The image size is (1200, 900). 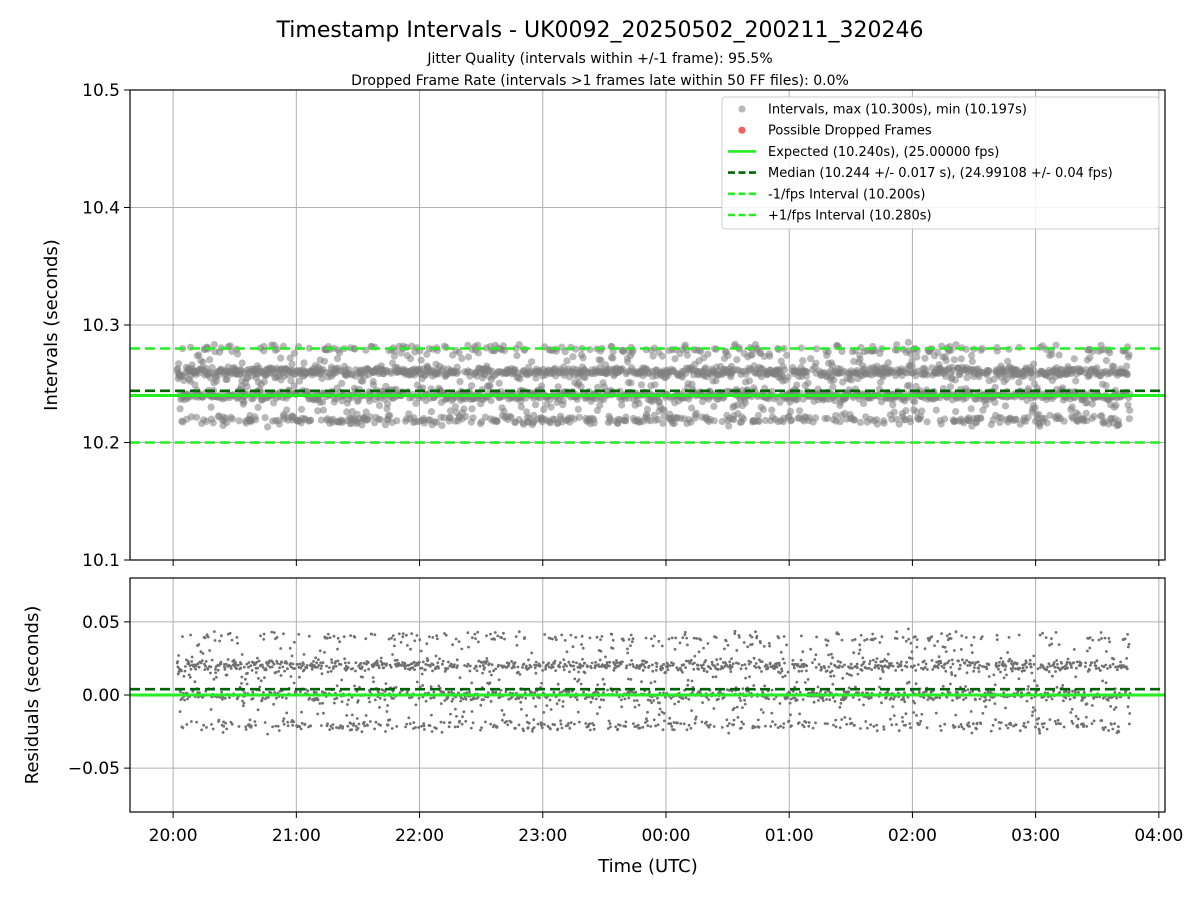 What do you see at coordinates (101, 623) in the screenshot?
I see `residuals-ytick-label-2: 0.05` at bounding box center [101, 623].